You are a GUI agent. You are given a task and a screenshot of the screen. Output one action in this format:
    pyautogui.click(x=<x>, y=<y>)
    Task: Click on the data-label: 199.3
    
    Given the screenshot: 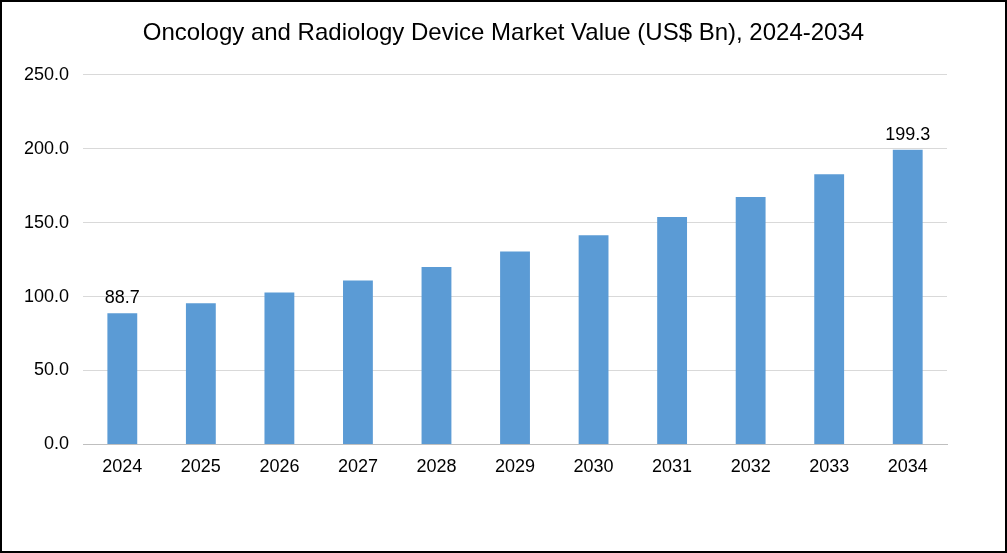 What is the action you would take?
    pyautogui.click(x=908, y=133)
    